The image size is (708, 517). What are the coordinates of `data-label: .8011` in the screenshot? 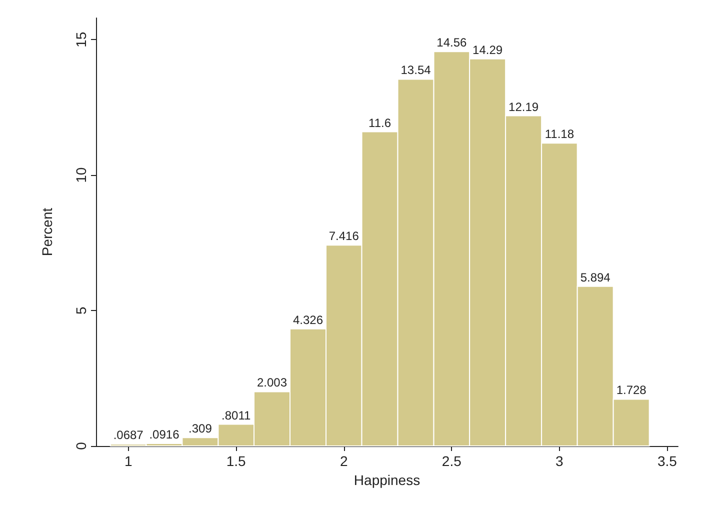 It's located at (237, 415).